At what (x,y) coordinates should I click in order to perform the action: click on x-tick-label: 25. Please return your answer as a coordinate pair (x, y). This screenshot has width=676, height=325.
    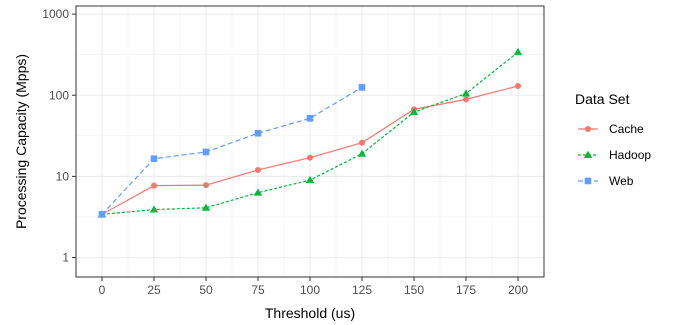
    Looking at the image, I should click on (154, 290).